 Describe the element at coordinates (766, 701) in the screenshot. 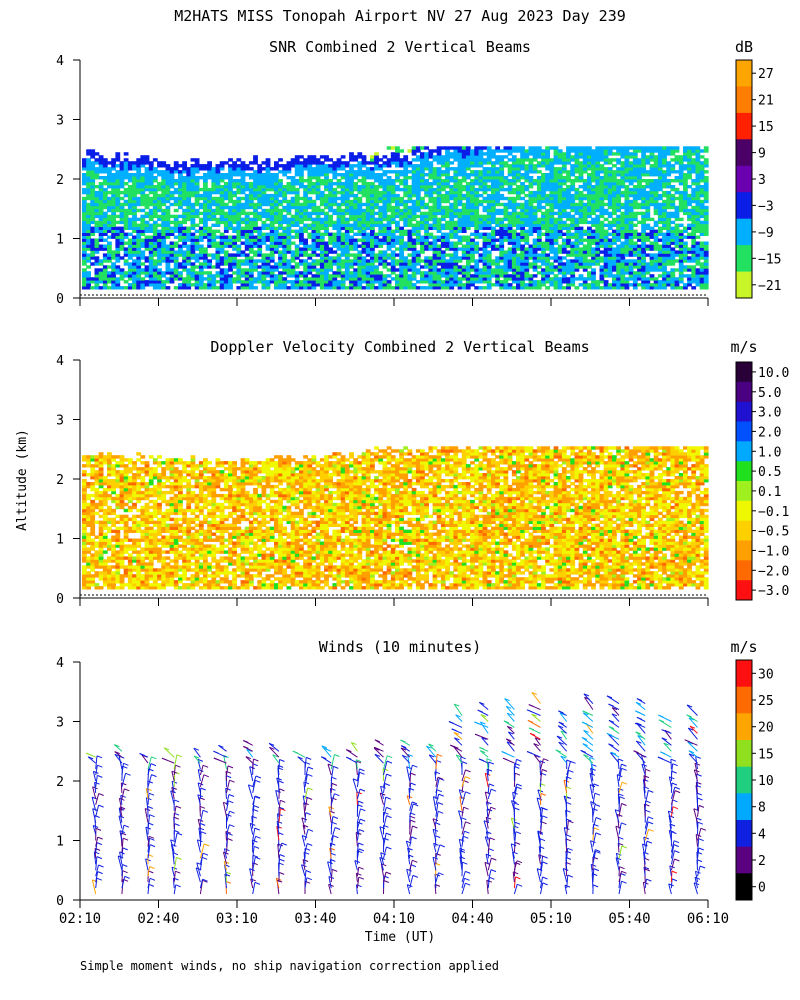

I see `colorbar-label: 25` at that location.